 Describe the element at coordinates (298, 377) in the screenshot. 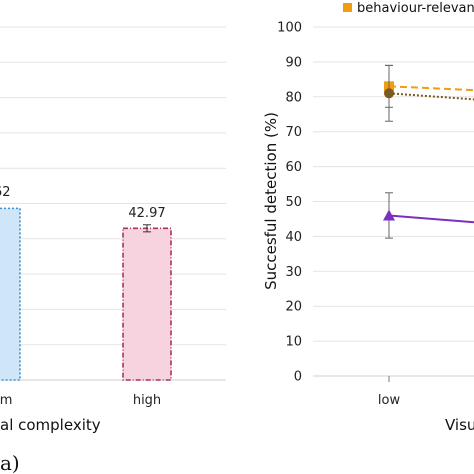

I see `y-tick-label: 0` at that location.